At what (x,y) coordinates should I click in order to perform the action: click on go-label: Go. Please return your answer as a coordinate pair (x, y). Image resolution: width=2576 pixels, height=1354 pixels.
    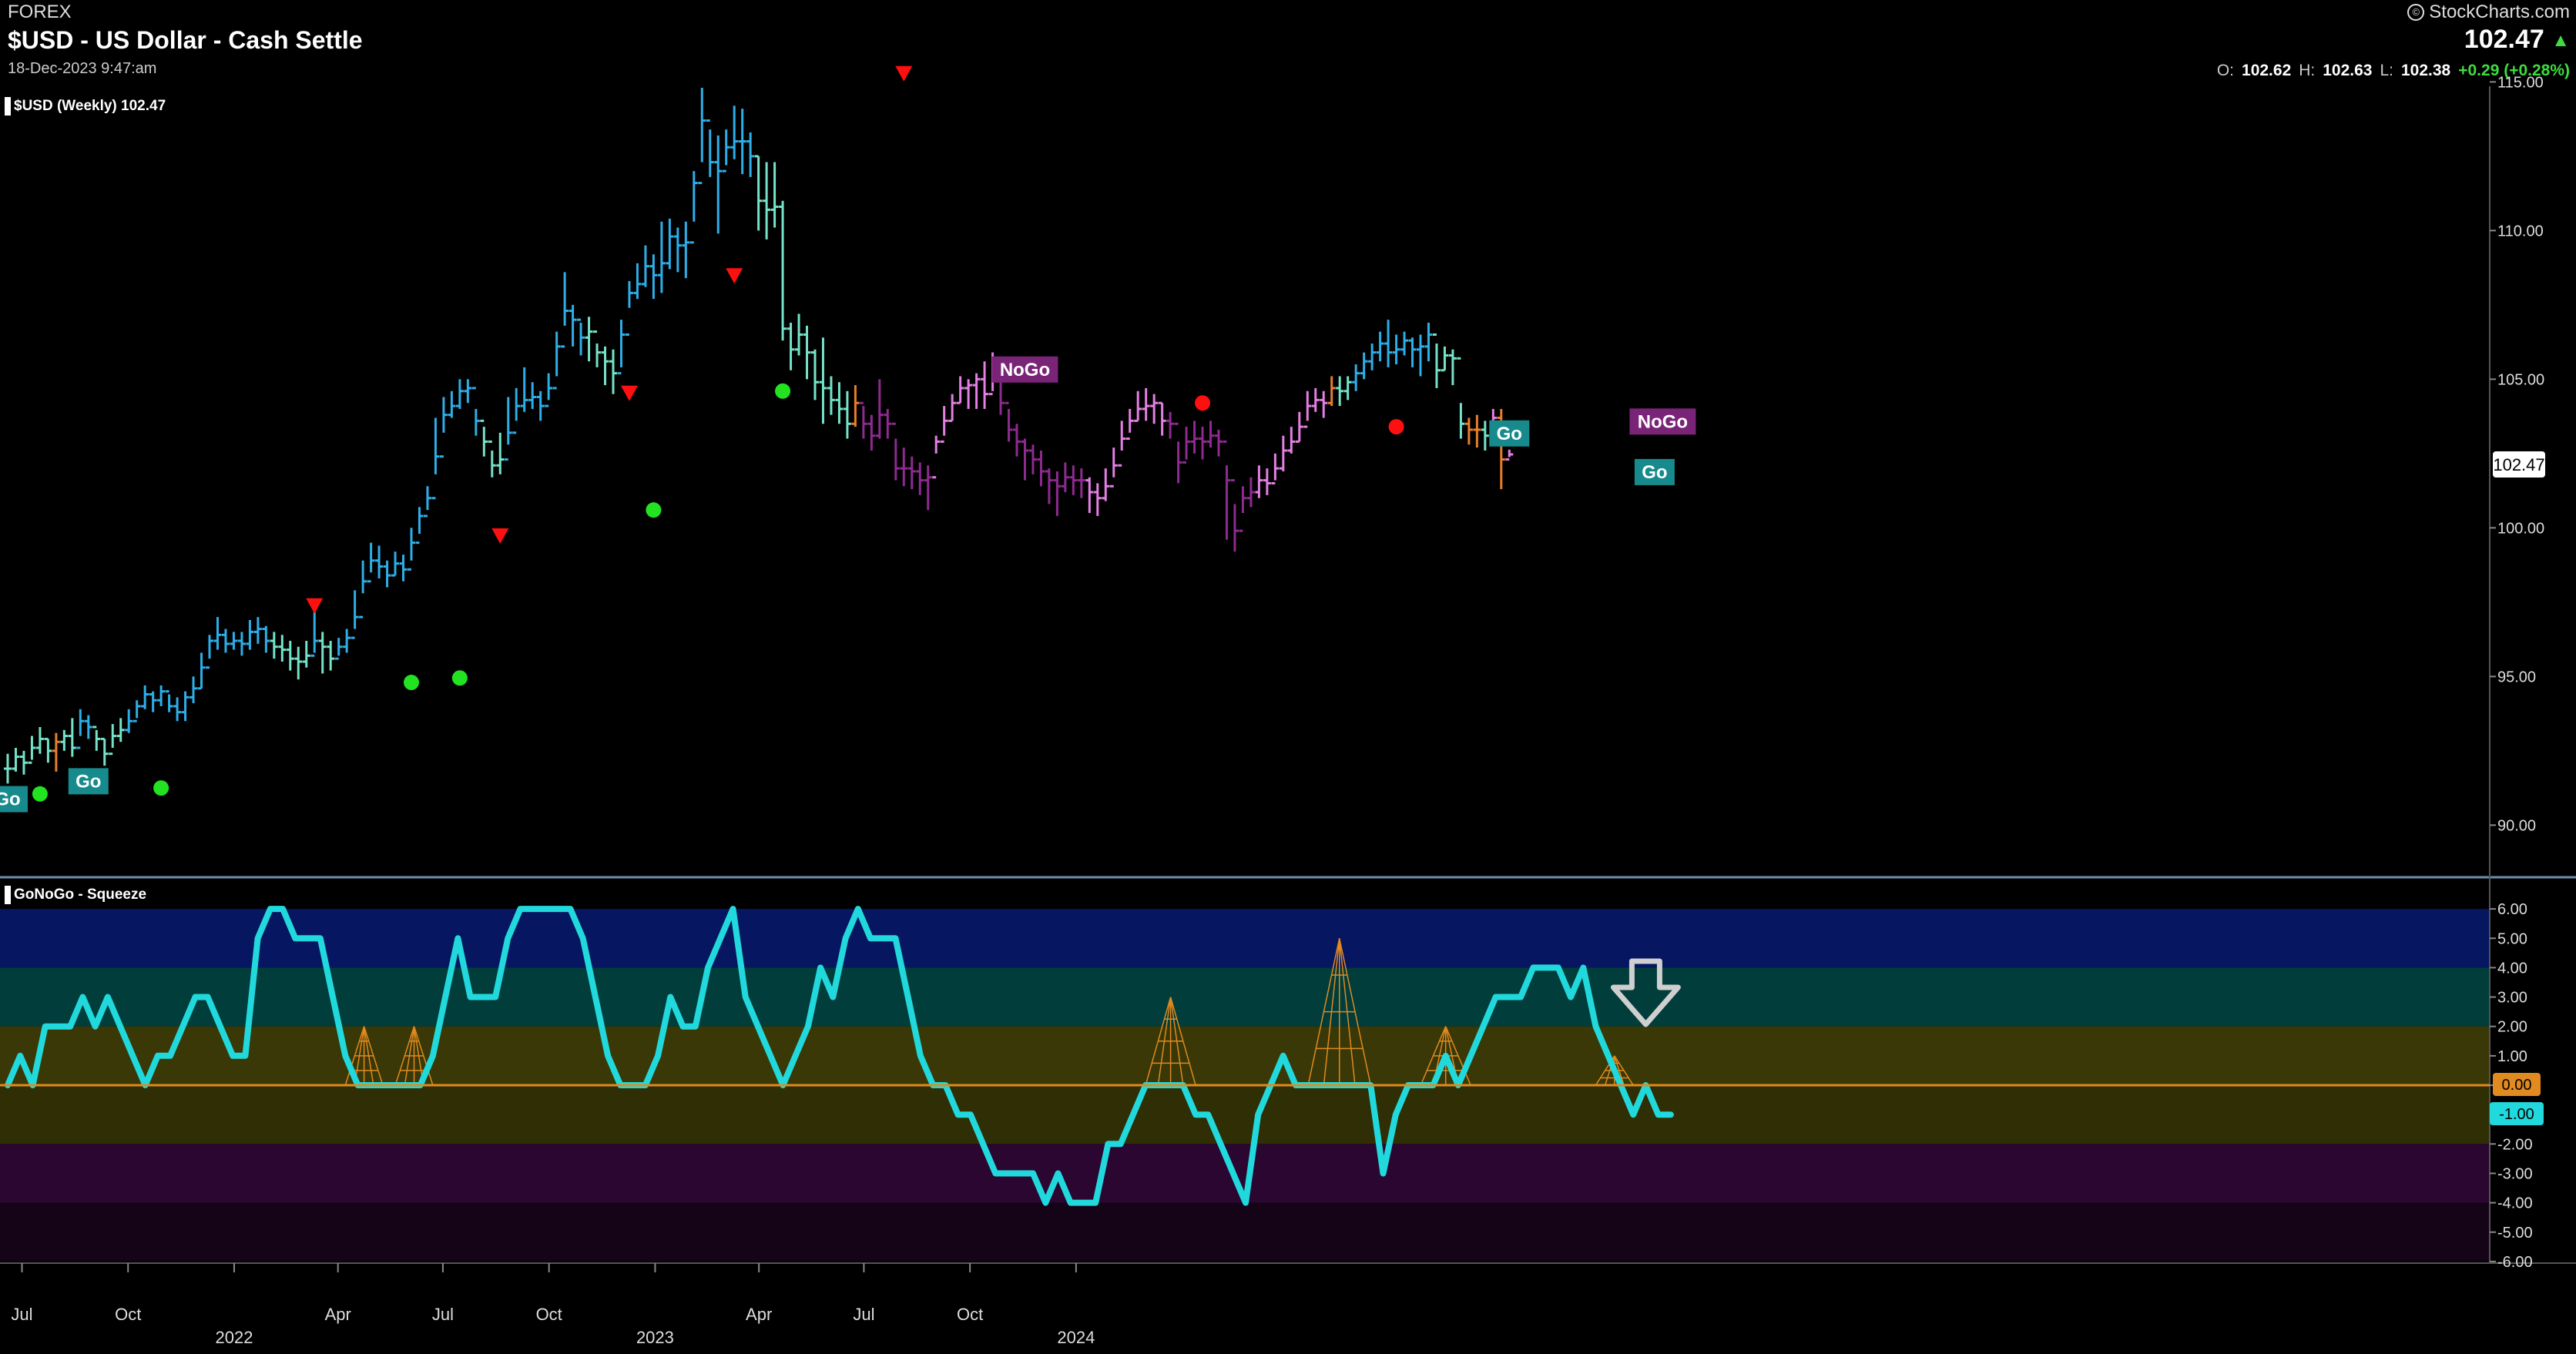
    Looking at the image, I should click on (1654, 471).